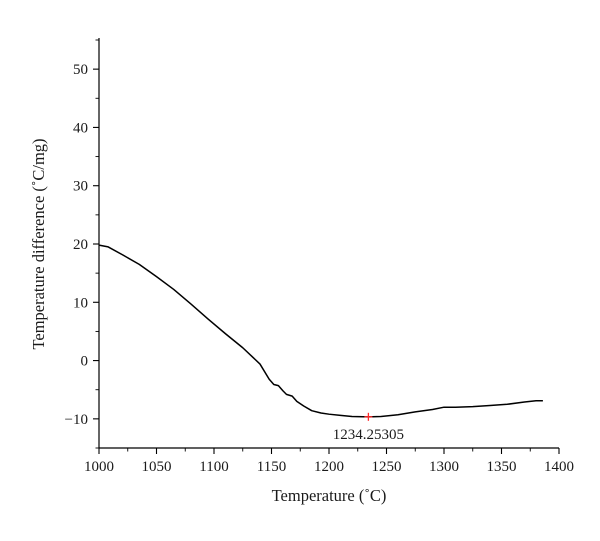 The image size is (600, 541). What do you see at coordinates (368, 435) in the screenshot?
I see `min-point-label: 1234.25305` at bounding box center [368, 435].